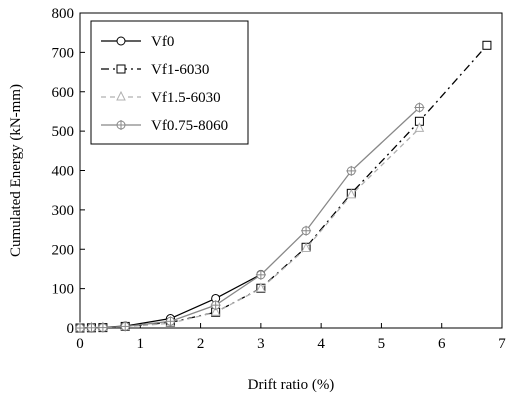 Image resolution: width=509 pixels, height=397 pixels. I want to click on y-tick-label: 400, so click(63, 172).